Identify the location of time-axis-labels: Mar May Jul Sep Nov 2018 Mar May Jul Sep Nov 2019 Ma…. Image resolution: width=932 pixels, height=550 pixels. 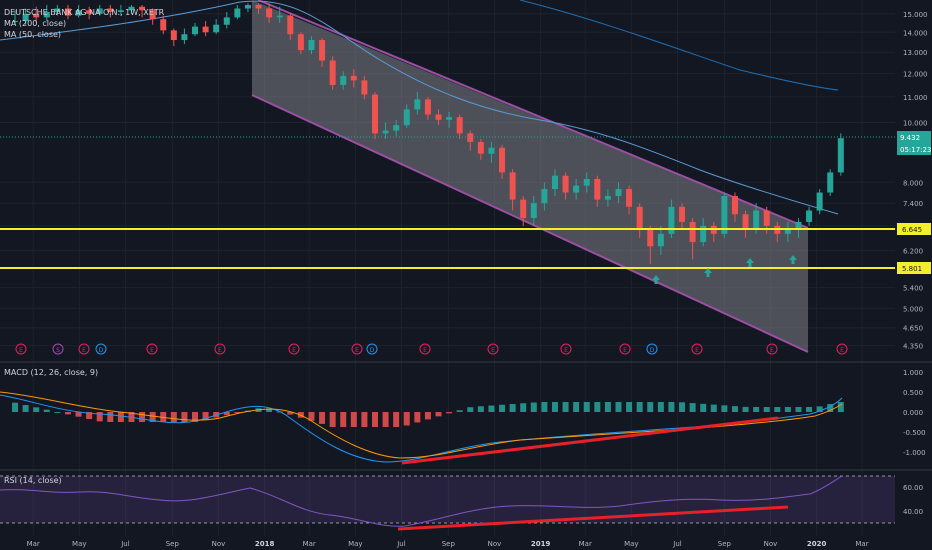
(448, 544).